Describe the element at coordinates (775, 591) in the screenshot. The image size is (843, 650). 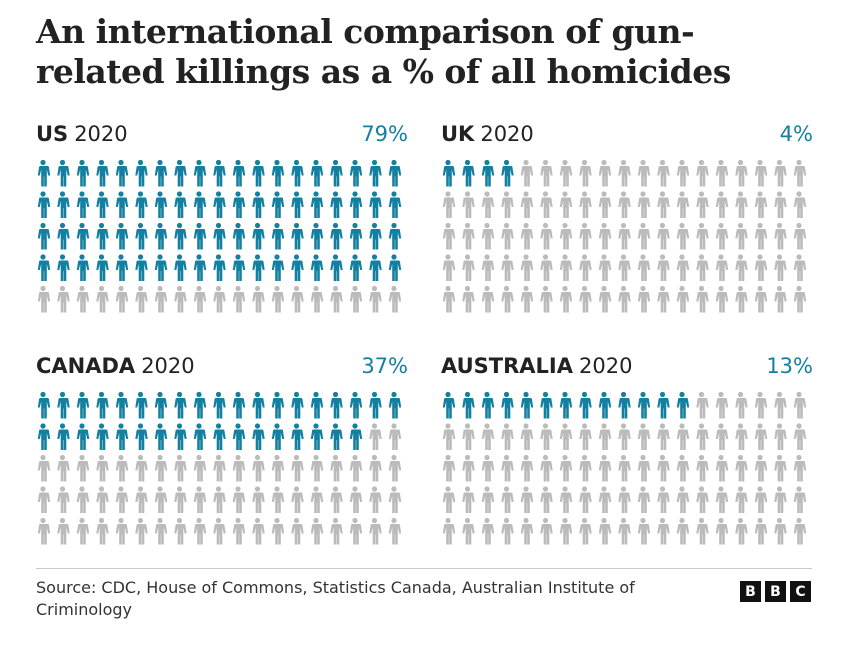
I see `bbc-logo: B B C` at that location.